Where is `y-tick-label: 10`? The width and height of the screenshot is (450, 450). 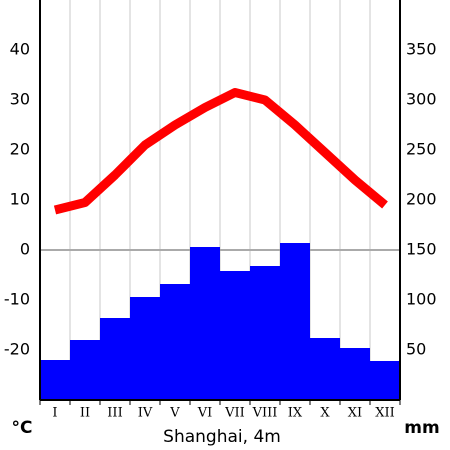
y-tick-label: 10 is located at coordinates (20, 199).